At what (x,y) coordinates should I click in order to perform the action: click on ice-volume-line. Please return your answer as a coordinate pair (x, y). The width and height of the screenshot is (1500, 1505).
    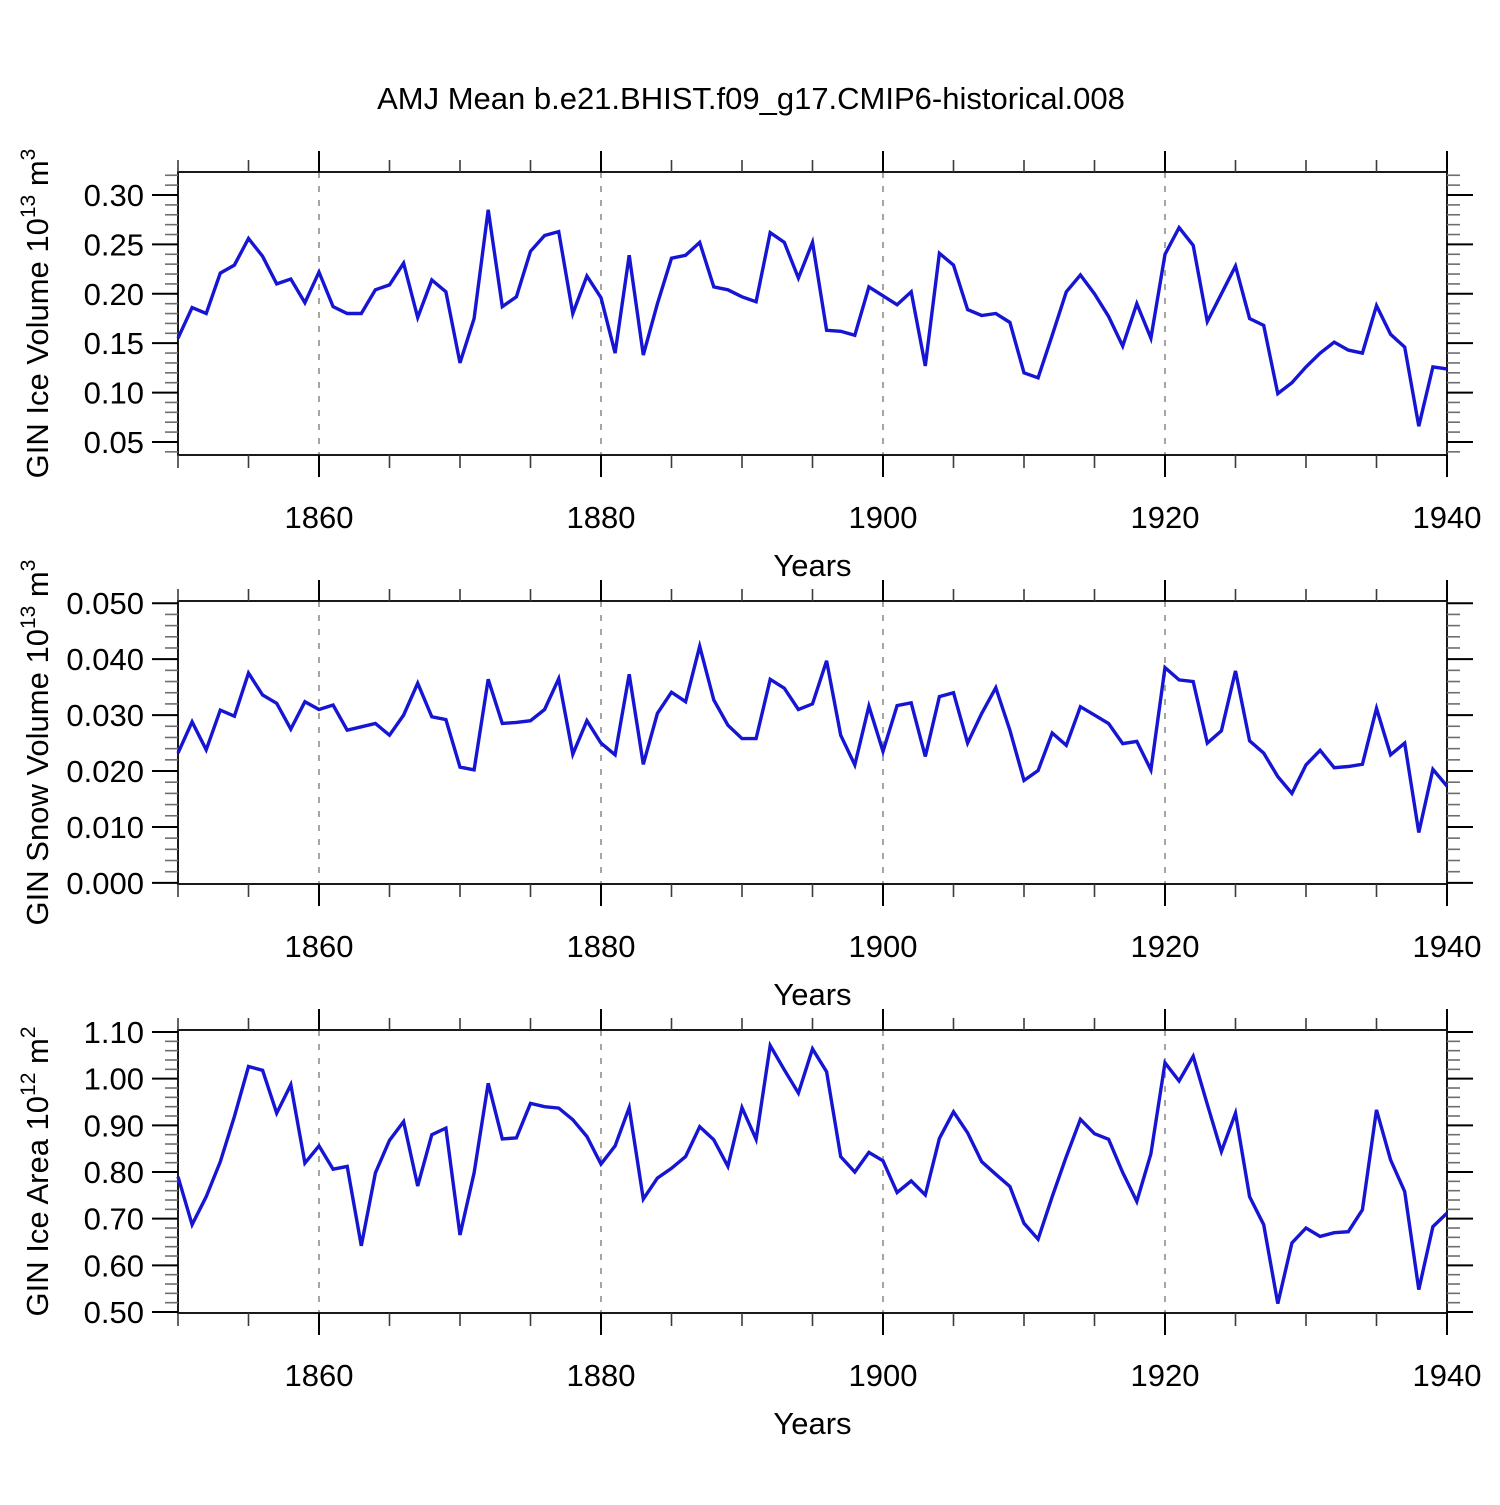
    Looking at the image, I should click on (812, 318).